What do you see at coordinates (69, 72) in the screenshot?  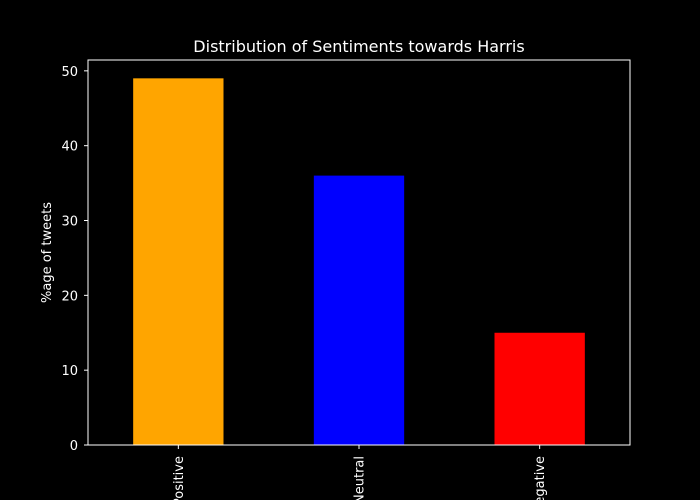 I see `y-tick-label: 50` at bounding box center [69, 72].